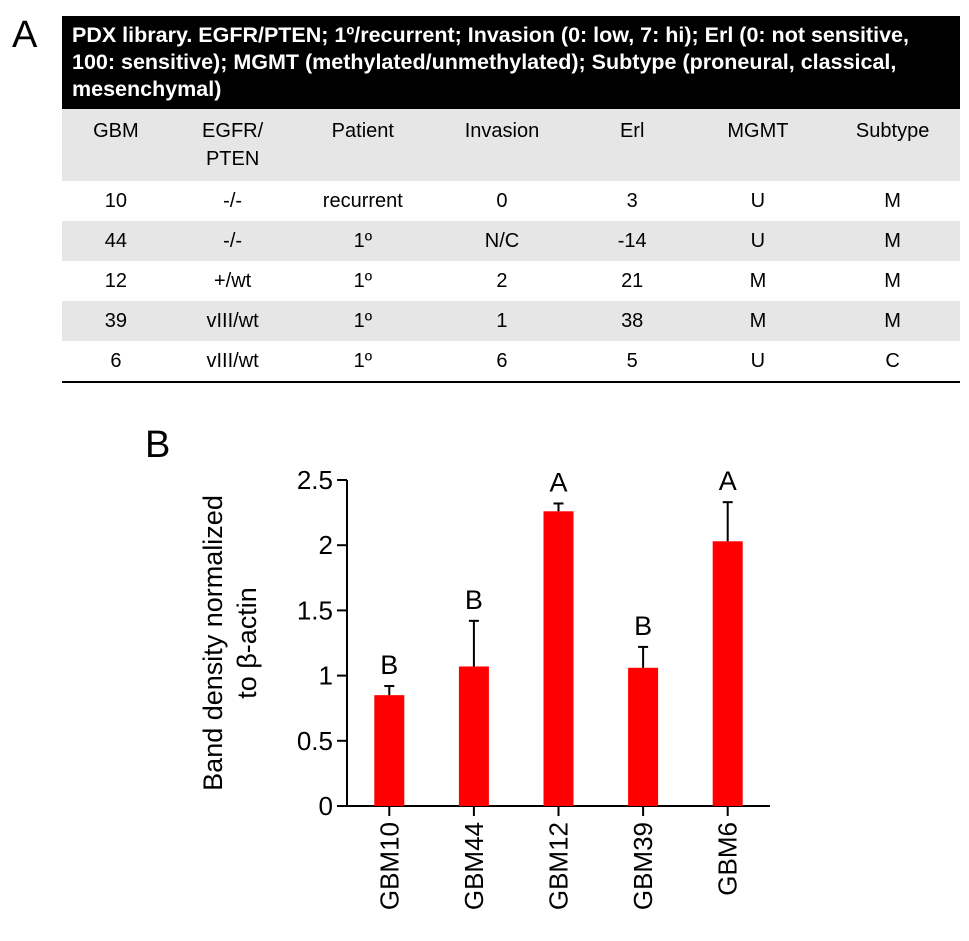 The height and width of the screenshot is (941, 969). Describe the element at coordinates (115, 280) in the screenshot. I see `cell: 12` at that location.